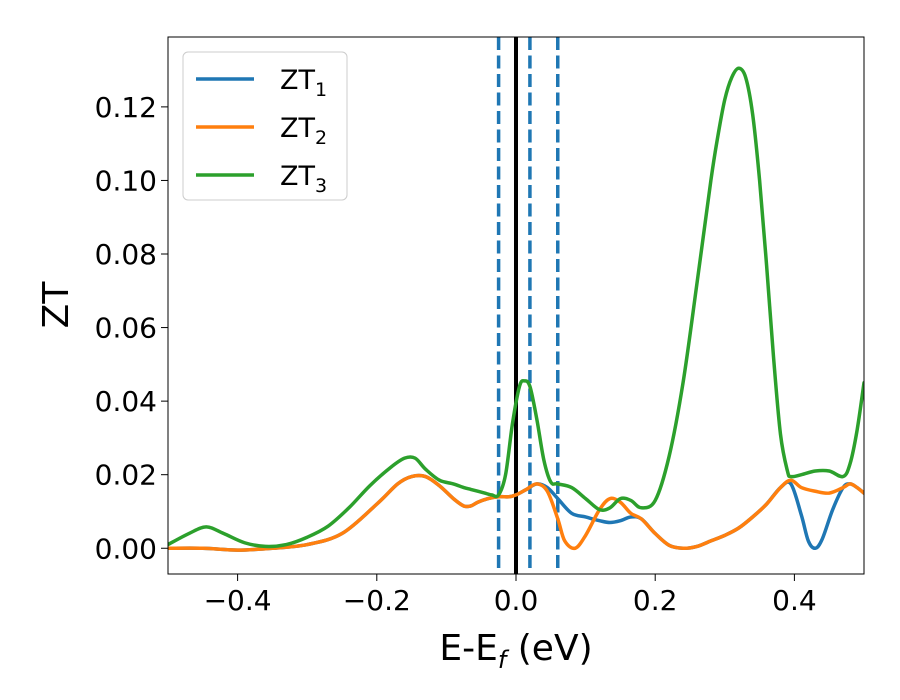 This screenshot has height=700, width=900. What do you see at coordinates (126, 254) in the screenshot?
I see `y-tick-label: 0.08` at bounding box center [126, 254].